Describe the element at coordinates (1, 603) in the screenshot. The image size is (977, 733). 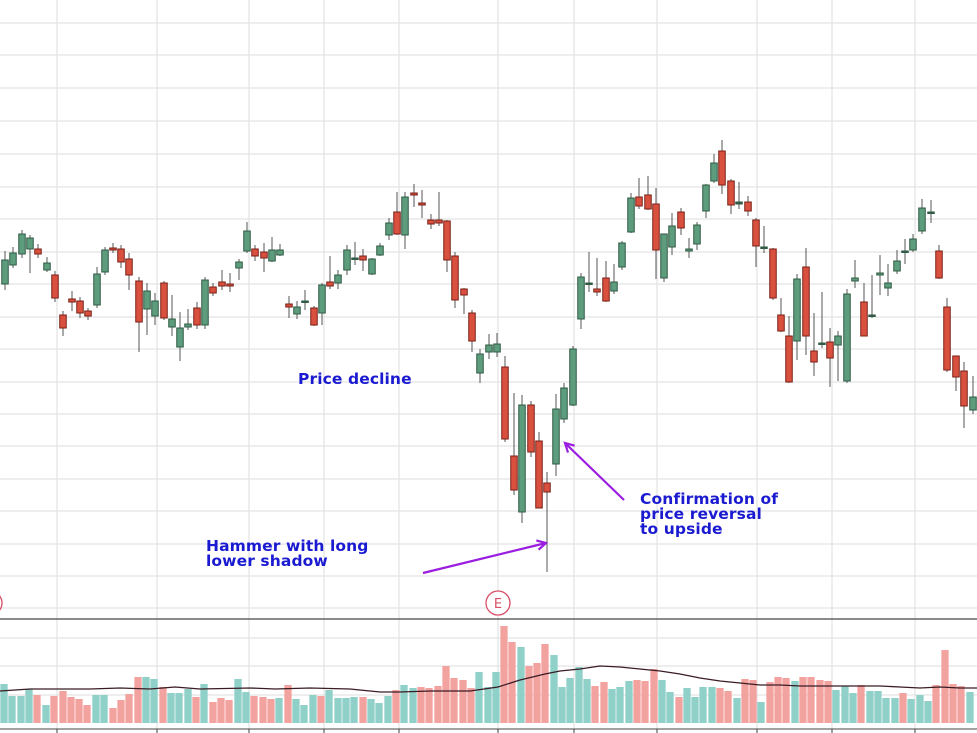
I see `earnings-event-marker` at that location.